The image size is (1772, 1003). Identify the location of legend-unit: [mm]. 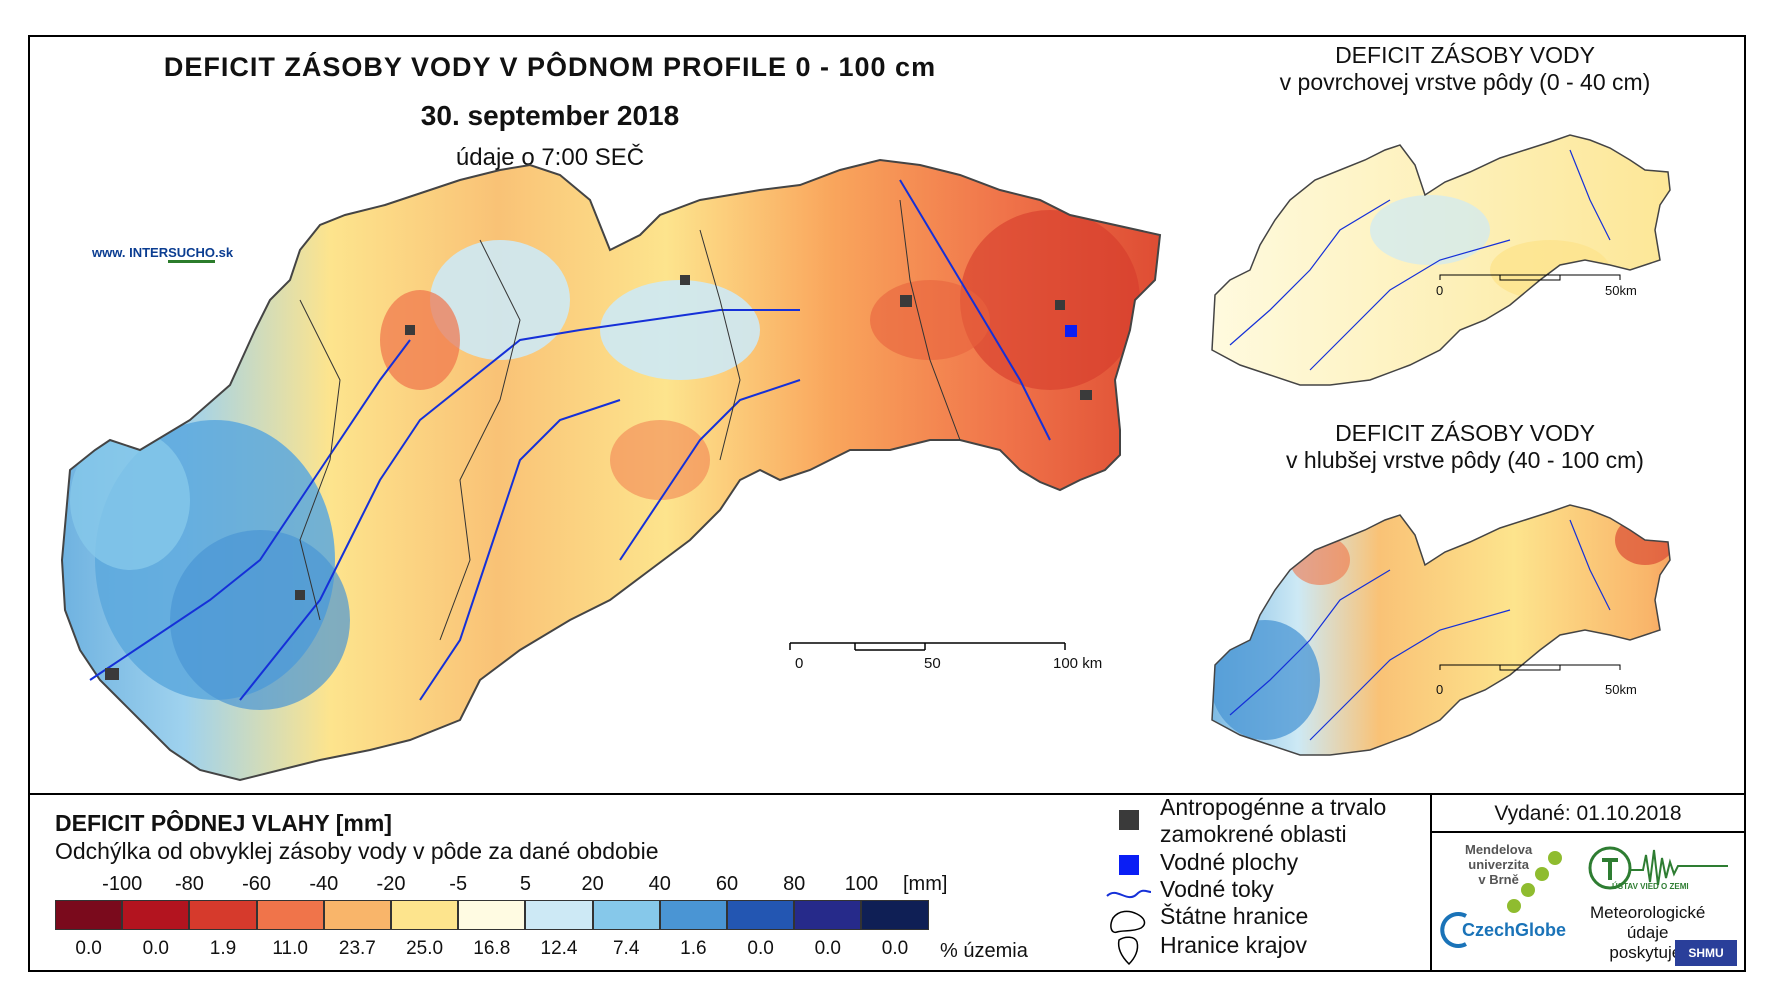
(925, 884).